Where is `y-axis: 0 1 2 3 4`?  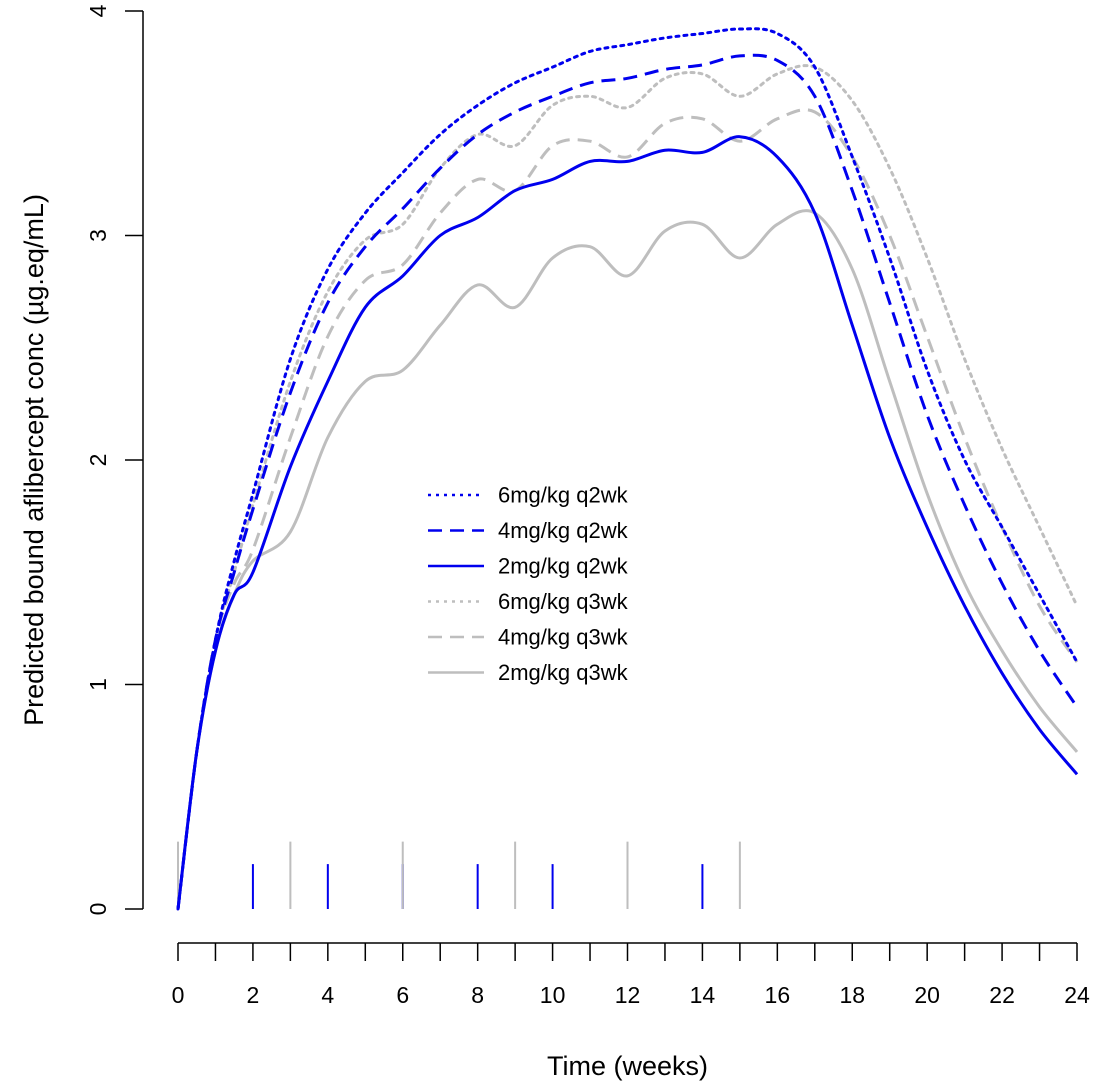
y-axis: 0 1 2 3 4 is located at coordinates (114, 460).